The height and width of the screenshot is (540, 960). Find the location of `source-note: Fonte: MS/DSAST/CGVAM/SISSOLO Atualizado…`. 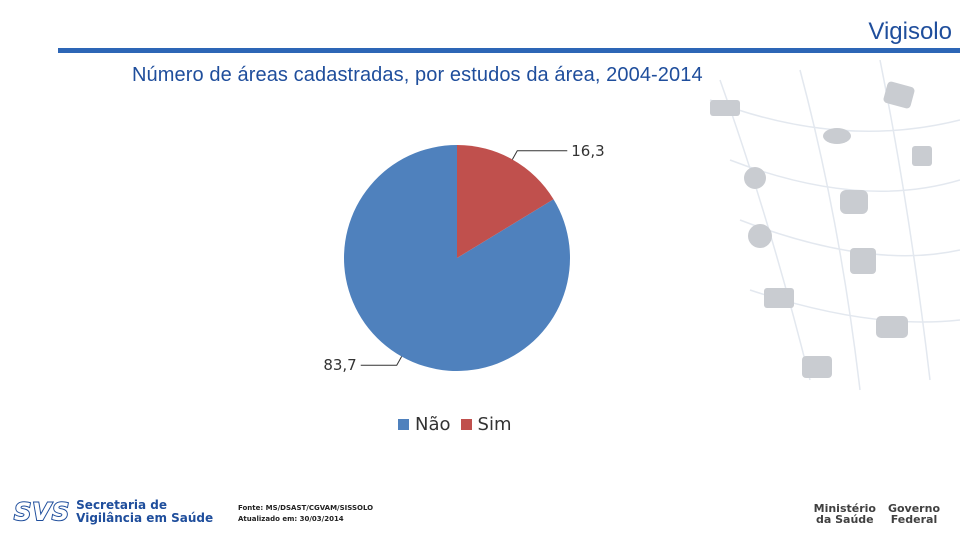

source-note: Fonte: MS/DSAST/CGVAM/SISSOLO Atualizado… is located at coordinates (305, 514).